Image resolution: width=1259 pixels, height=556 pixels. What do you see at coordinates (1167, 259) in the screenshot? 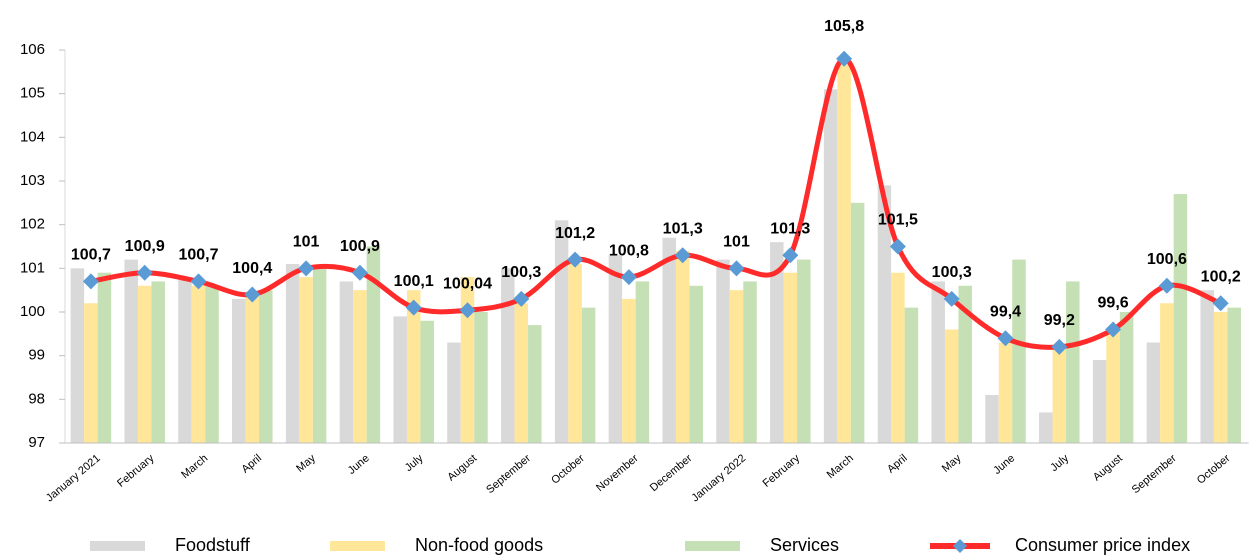
I see `data-label: 100,6` at bounding box center [1167, 259].